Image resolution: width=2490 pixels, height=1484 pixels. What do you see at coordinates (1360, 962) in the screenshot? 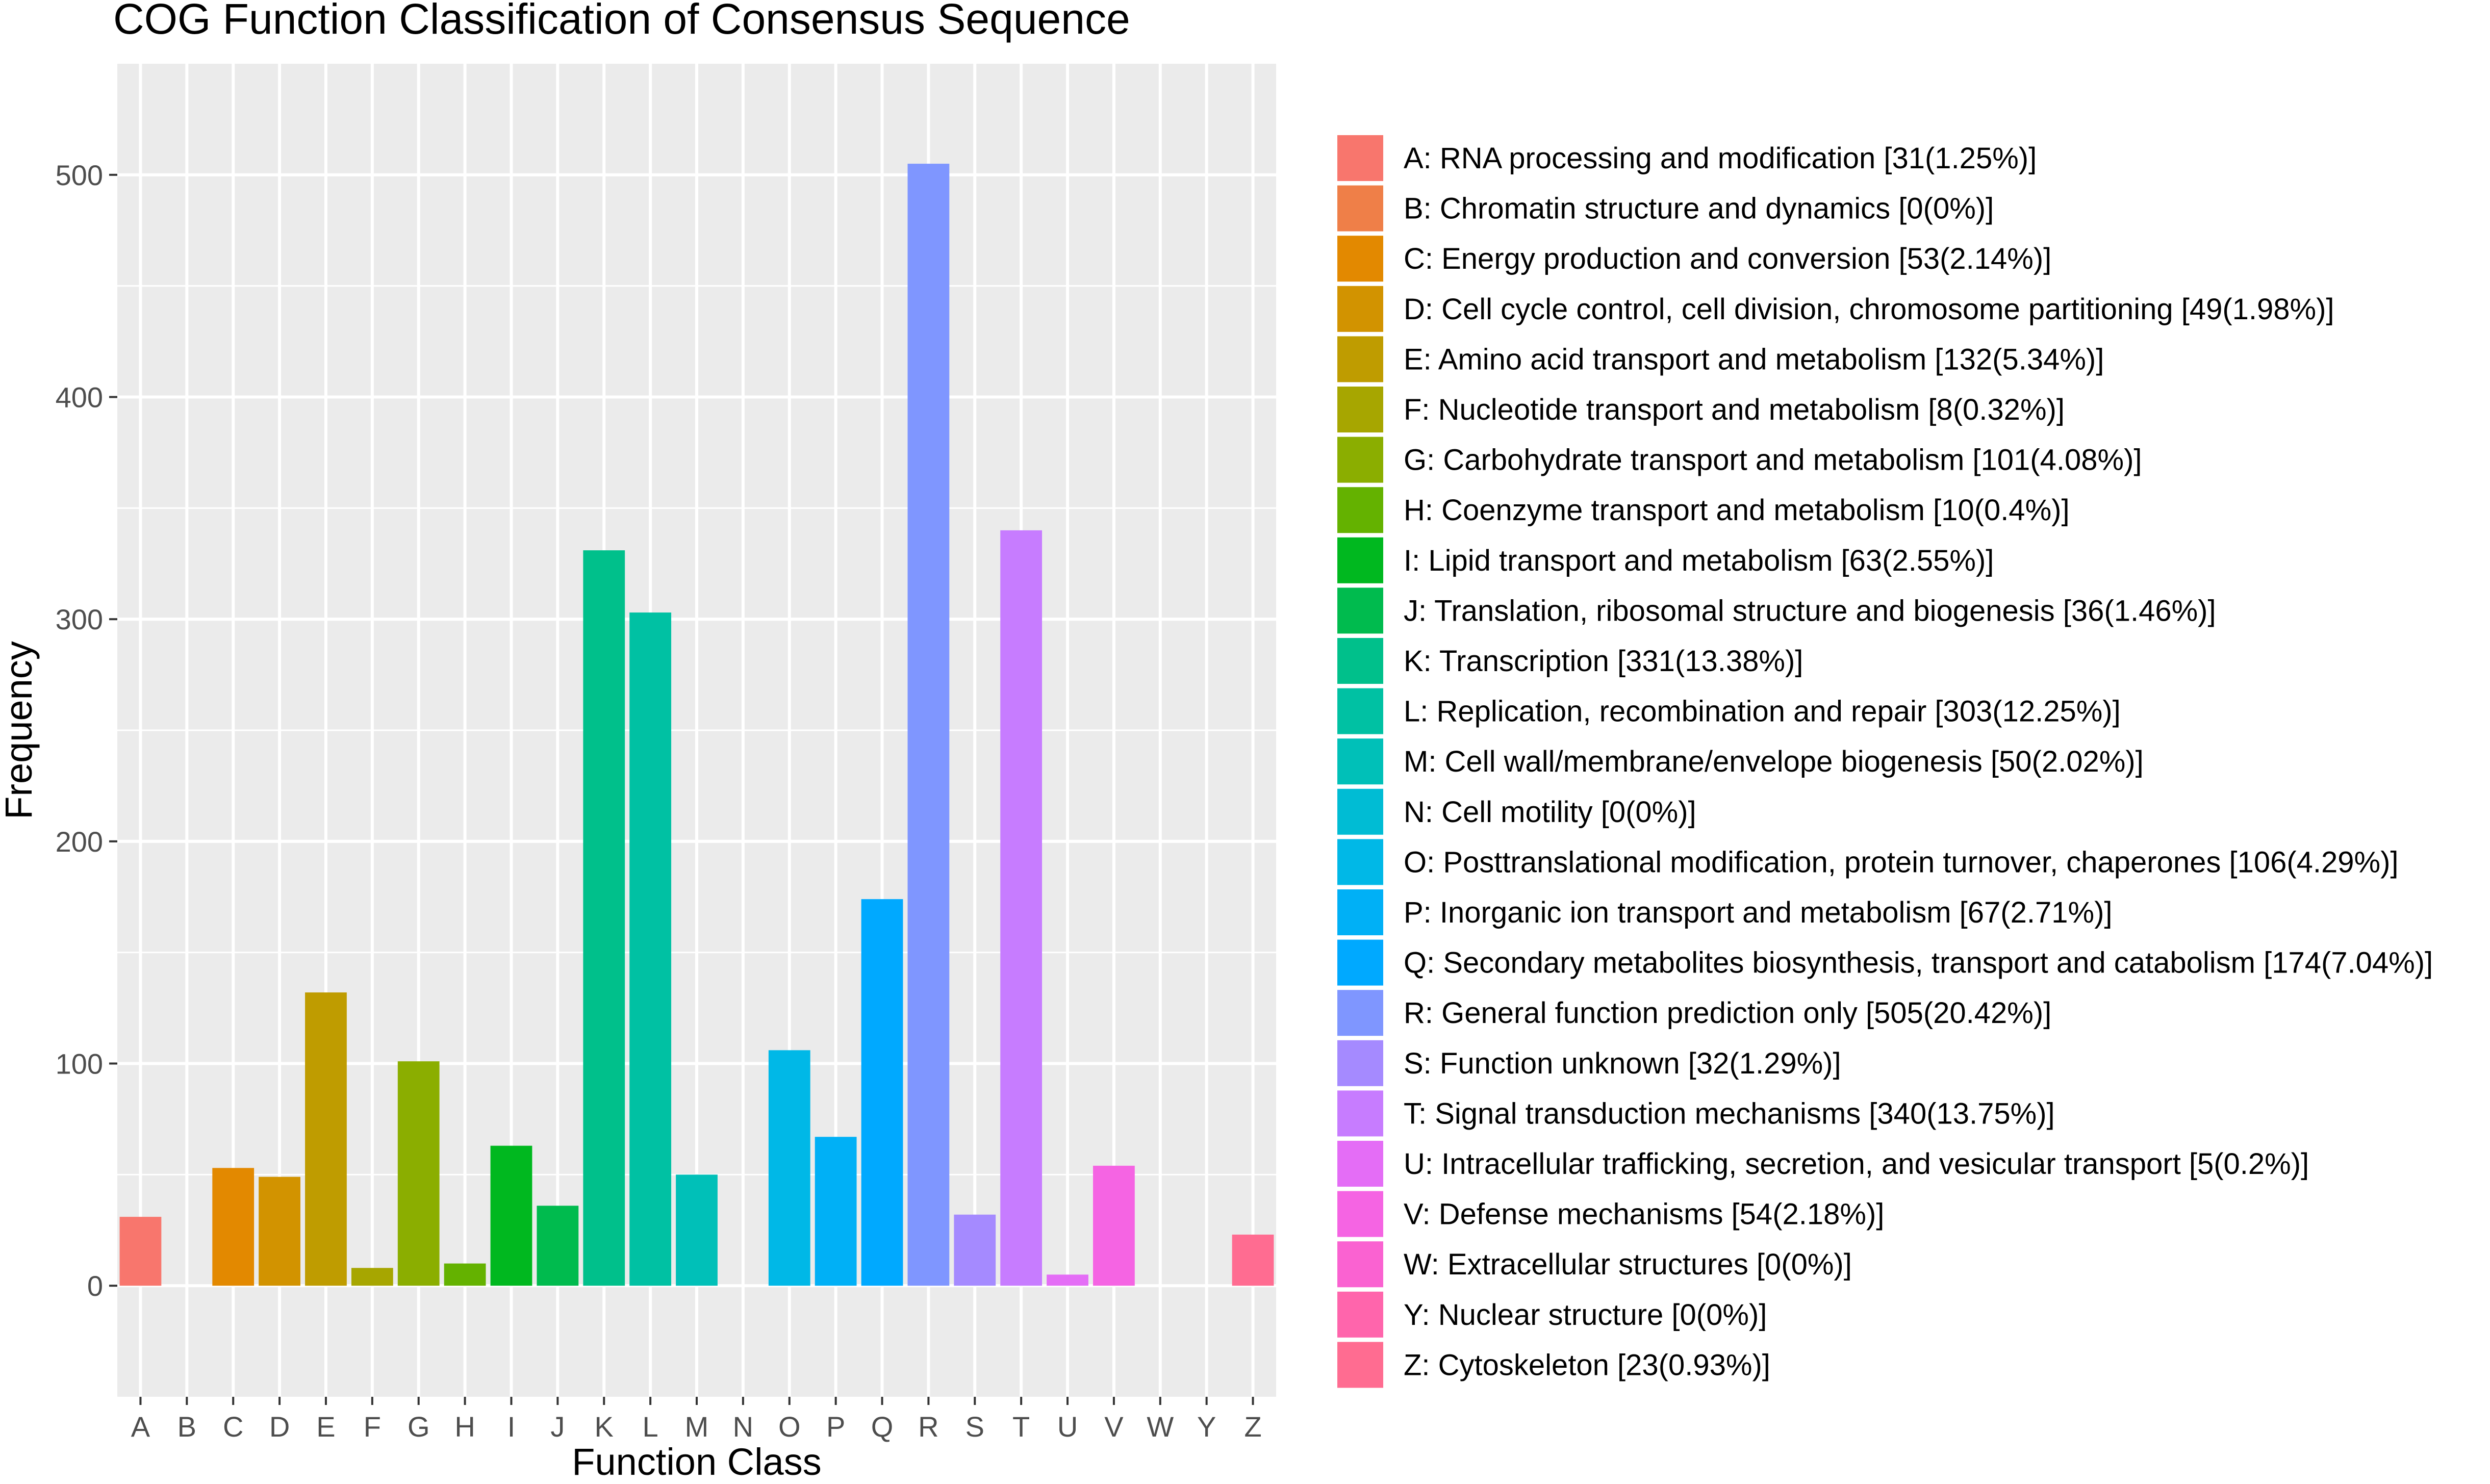
I see `legend-key-Q` at bounding box center [1360, 962].